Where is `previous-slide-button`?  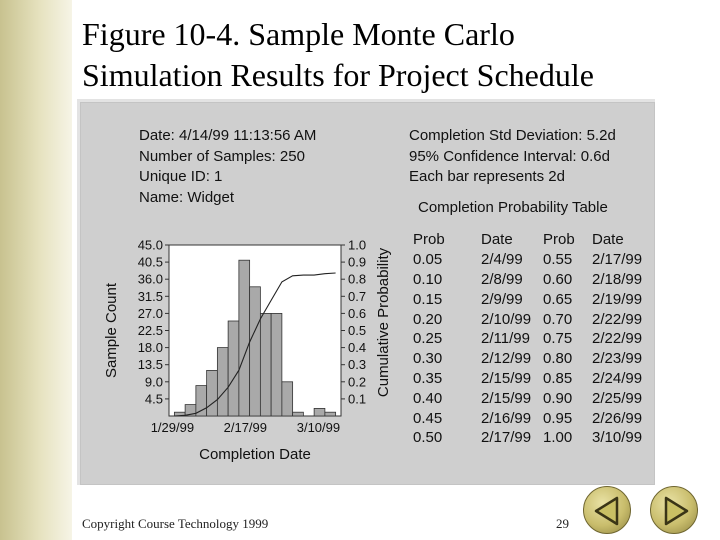
previous-slide-button is located at coordinates (607, 510).